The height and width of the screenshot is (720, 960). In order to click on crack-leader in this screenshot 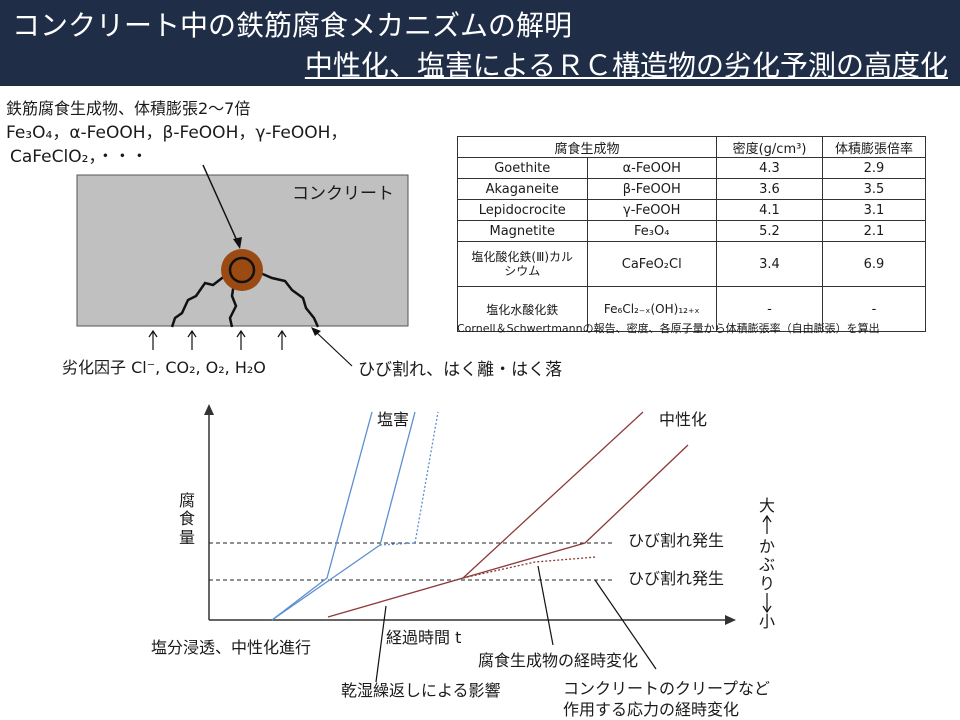, I will do `click(334, 349)`.